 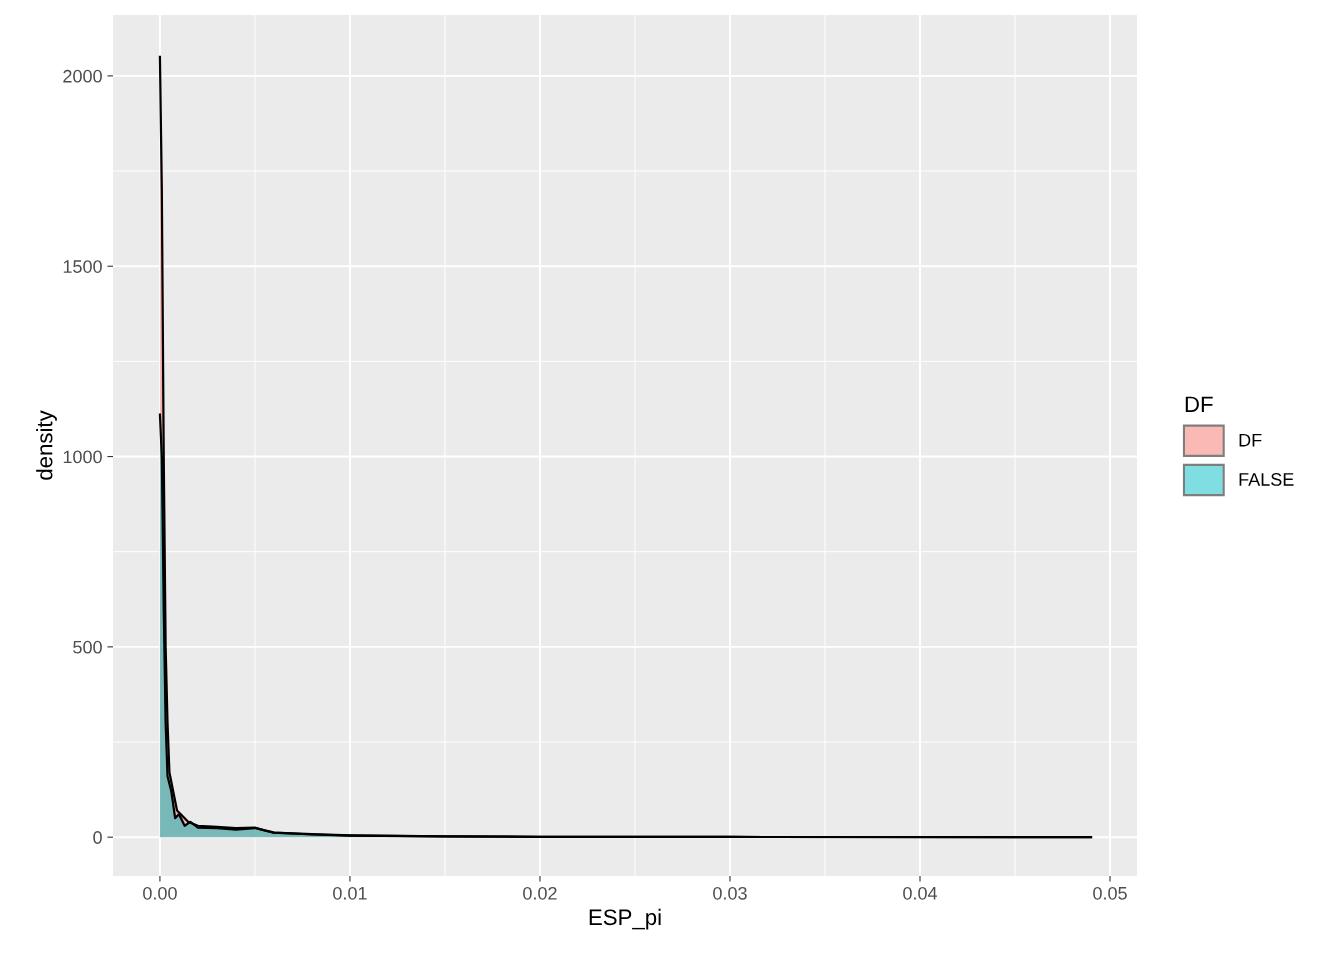 I want to click on x-tick-label: 0.04, so click(x=920, y=893).